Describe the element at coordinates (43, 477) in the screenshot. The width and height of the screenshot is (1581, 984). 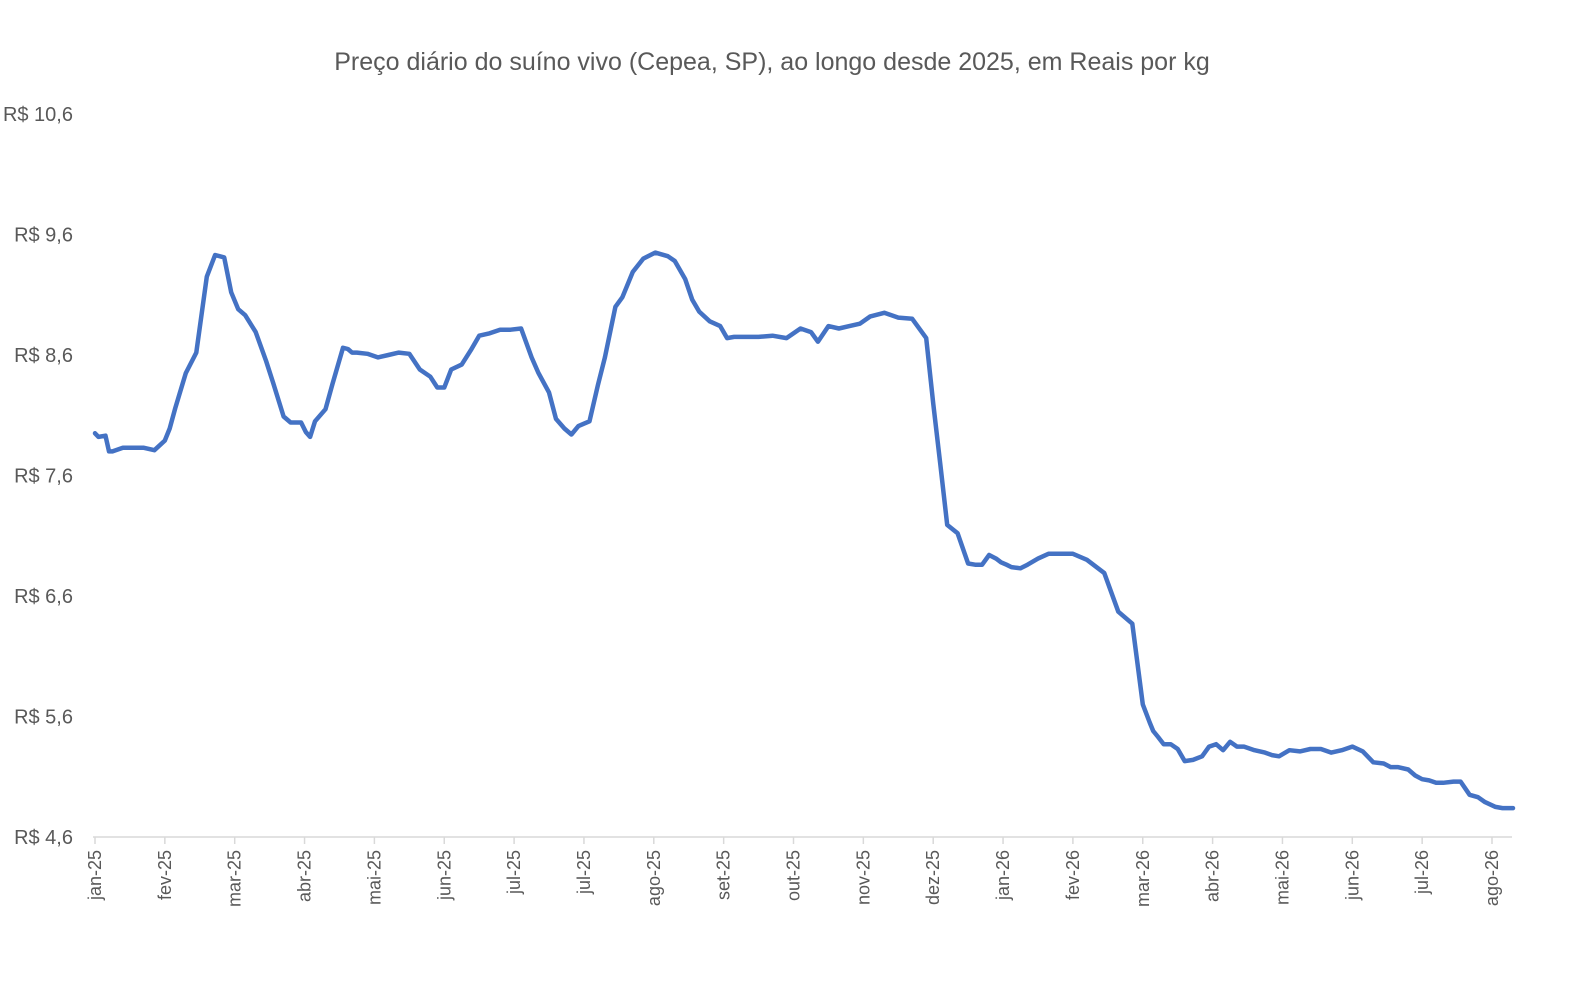
I see `y-tick-label: R$ 7,6` at that location.